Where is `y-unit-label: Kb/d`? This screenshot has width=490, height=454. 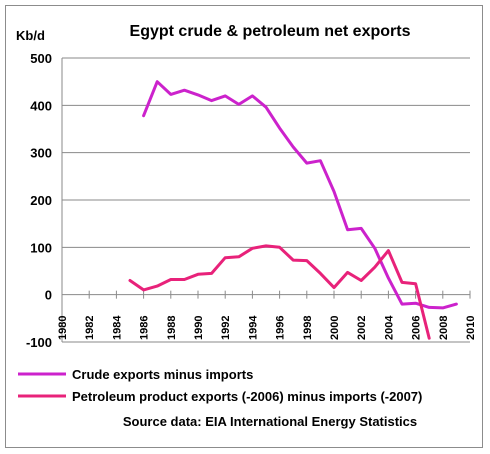 y-unit-label: Kb/d is located at coordinates (30, 35).